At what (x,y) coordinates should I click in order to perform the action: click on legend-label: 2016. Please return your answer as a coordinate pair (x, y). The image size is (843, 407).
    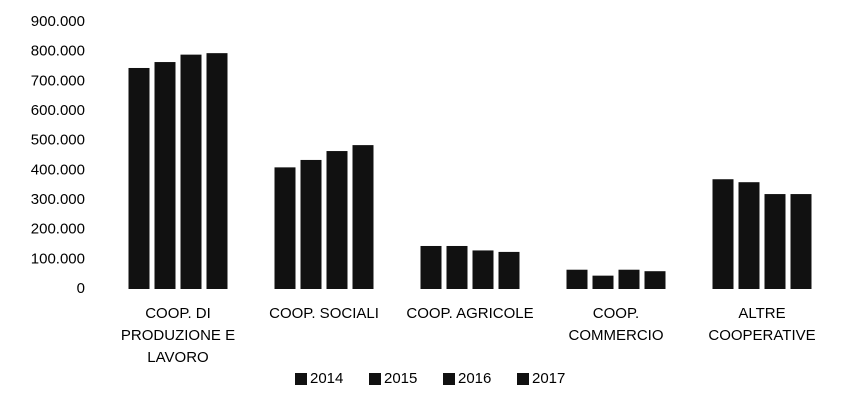
    Looking at the image, I should click on (474, 378).